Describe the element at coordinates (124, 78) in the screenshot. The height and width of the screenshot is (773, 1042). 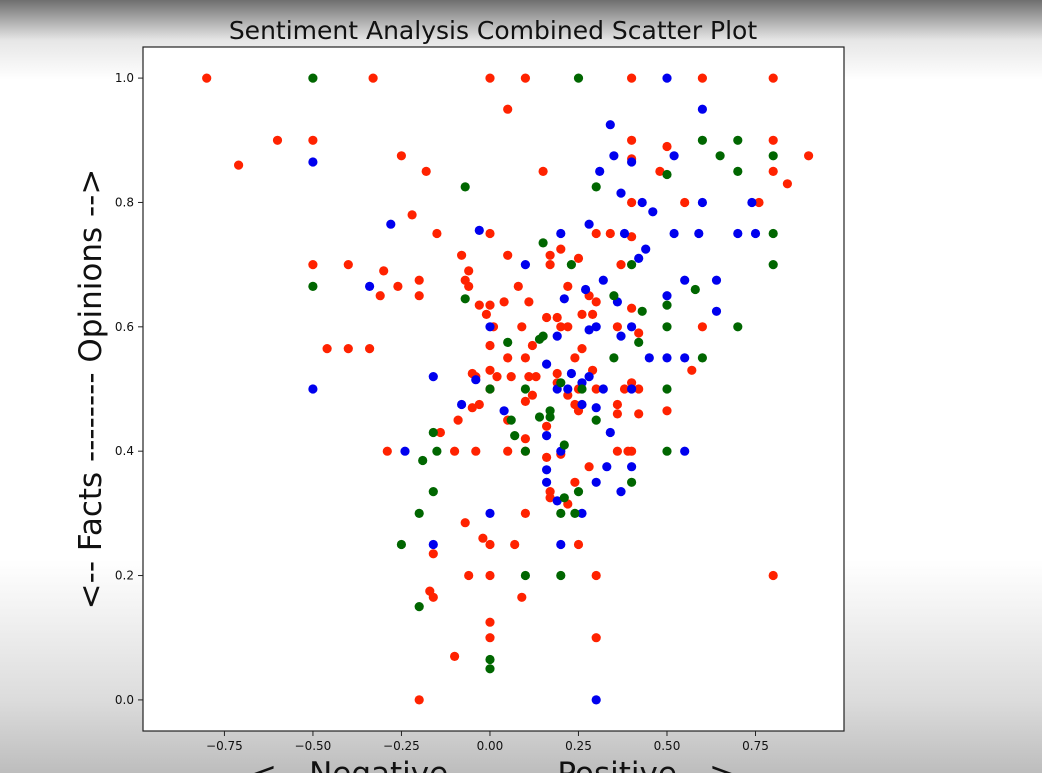
I see `y-tick-label: 1.0` at that location.